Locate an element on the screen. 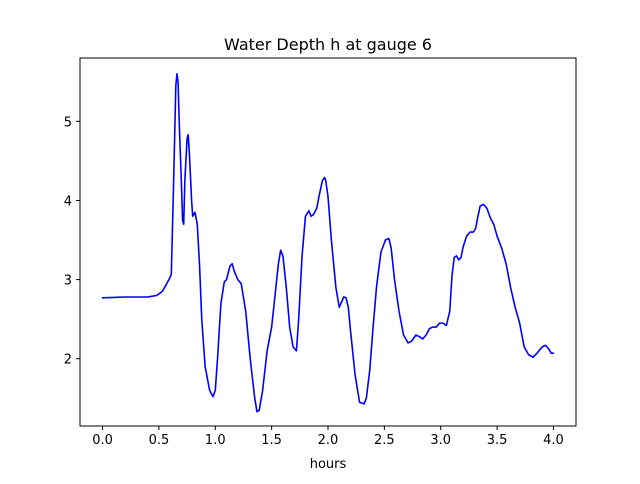  x-tick-label: 3.5 is located at coordinates (497, 440).